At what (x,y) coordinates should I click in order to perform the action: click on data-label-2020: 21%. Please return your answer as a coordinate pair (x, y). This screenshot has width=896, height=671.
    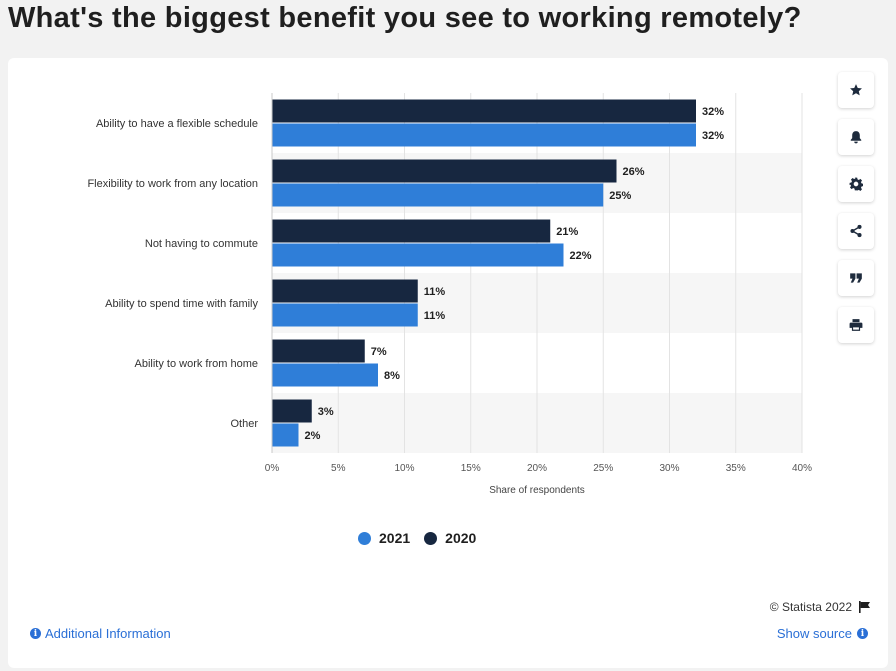
    Looking at the image, I should click on (567, 232).